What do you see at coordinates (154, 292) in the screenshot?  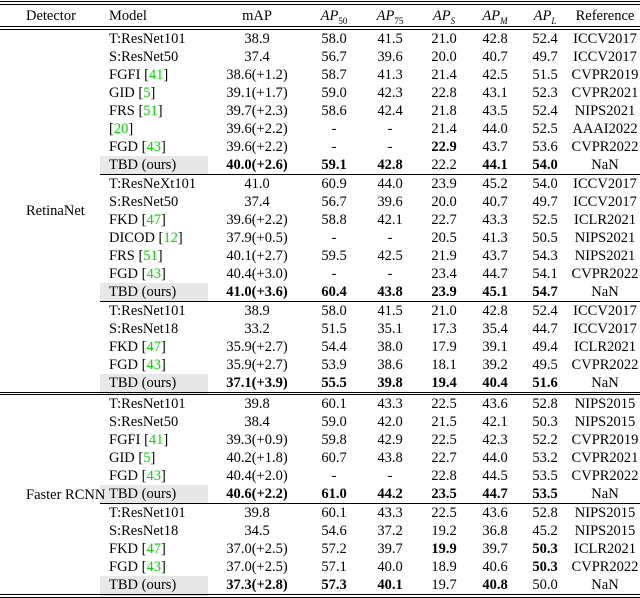 I see `model-cell-ours: TBD (ours)` at bounding box center [154, 292].